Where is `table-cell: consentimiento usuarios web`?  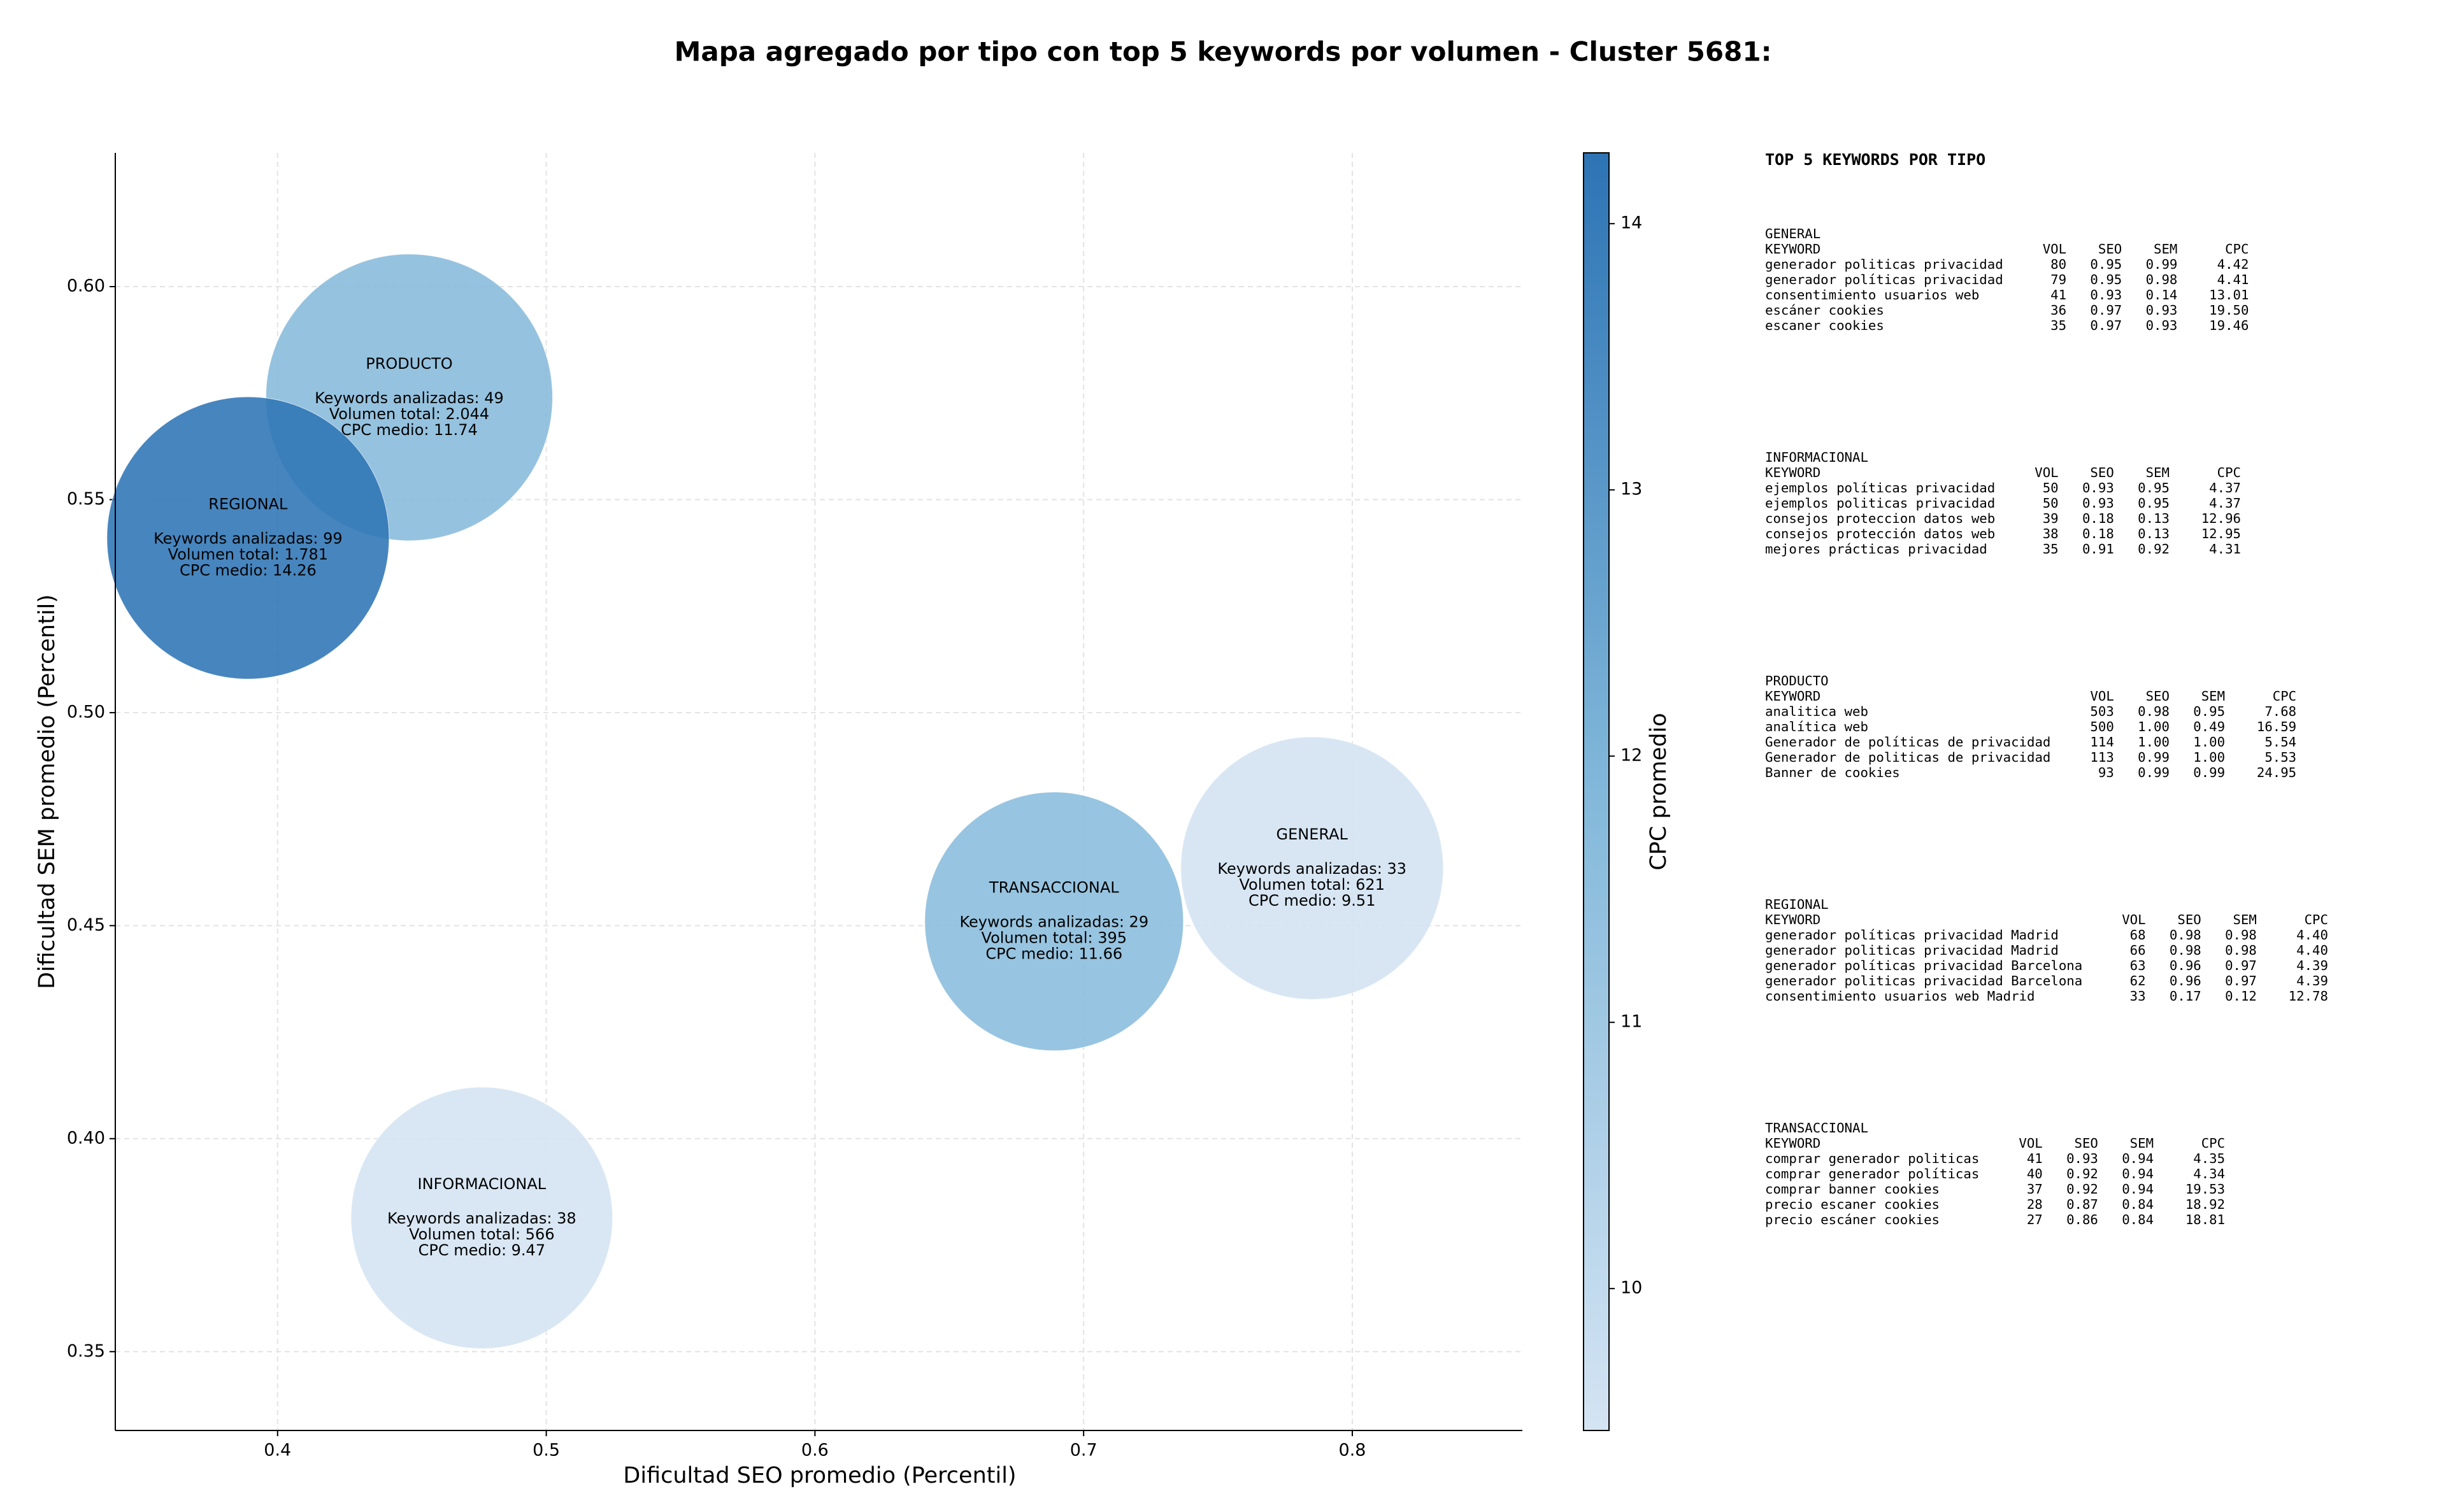 table-cell: consentimiento usuarios web is located at coordinates (1872, 295).